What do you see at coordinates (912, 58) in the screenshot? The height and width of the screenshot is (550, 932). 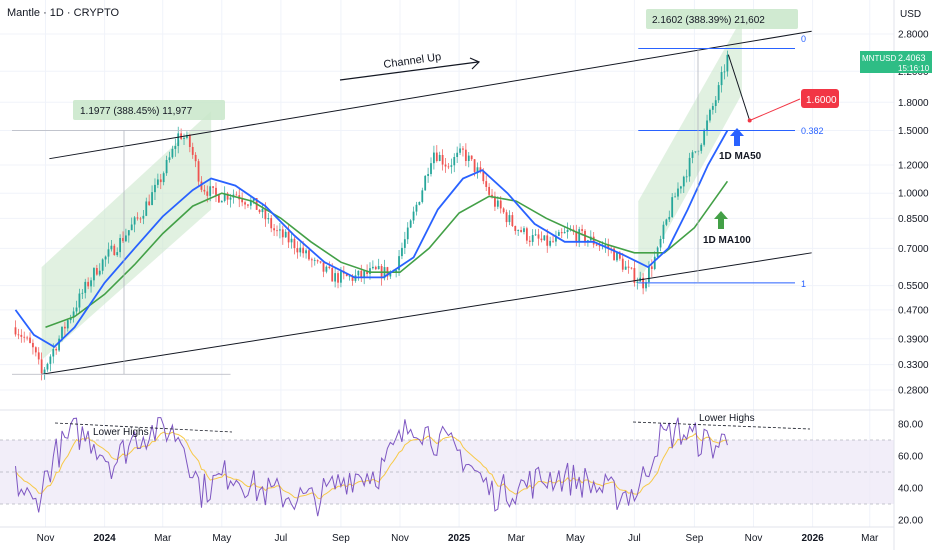 I see `price-value: 2.4063` at bounding box center [912, 58].